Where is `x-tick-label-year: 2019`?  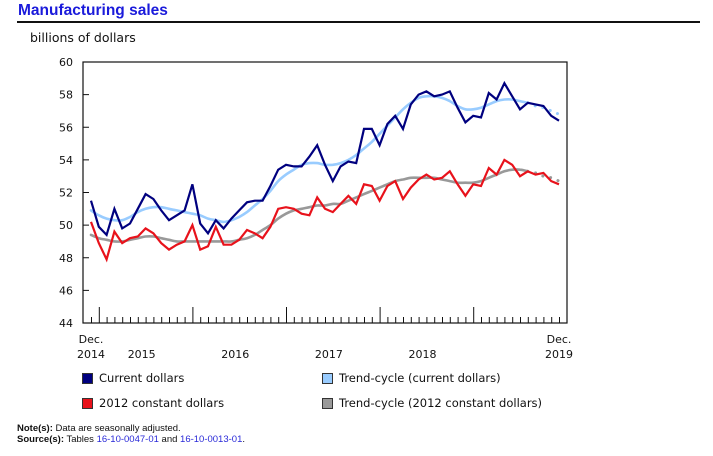
x-tick-label-year: 2019 is located at coordinates (559, 354).